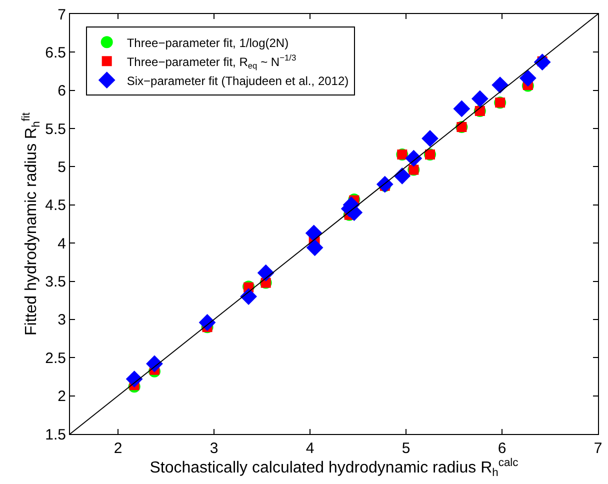  Describe the element at coordinates (207, 43) in the screenshot. I see `legend-label: Three−parameter fit, 1/log(2N)` at that location.